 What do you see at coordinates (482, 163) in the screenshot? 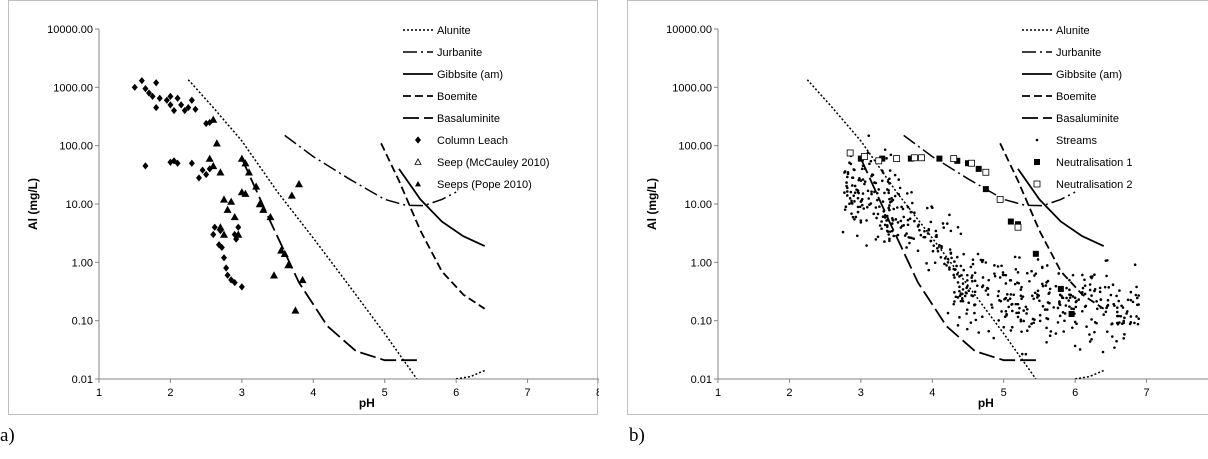
I see `legend-item-seep-mccauley-2010: Seep (McCauley 2010)` at bounding box center [482, 163].